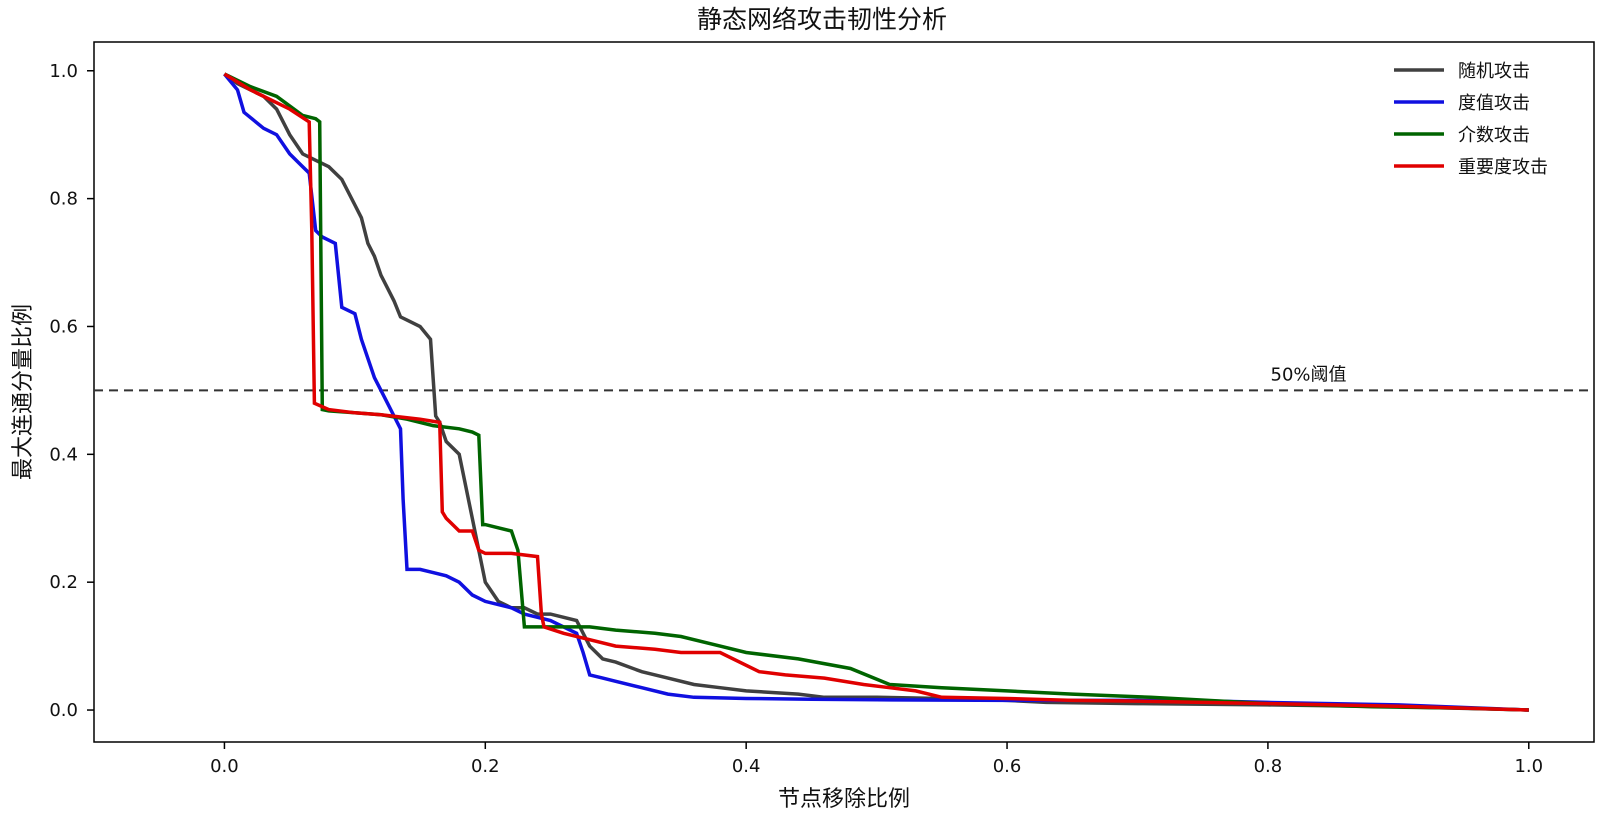 This screenshot has height=814, width=1600. I want to click on y-tick-label: 0.4, so click(63, 454).